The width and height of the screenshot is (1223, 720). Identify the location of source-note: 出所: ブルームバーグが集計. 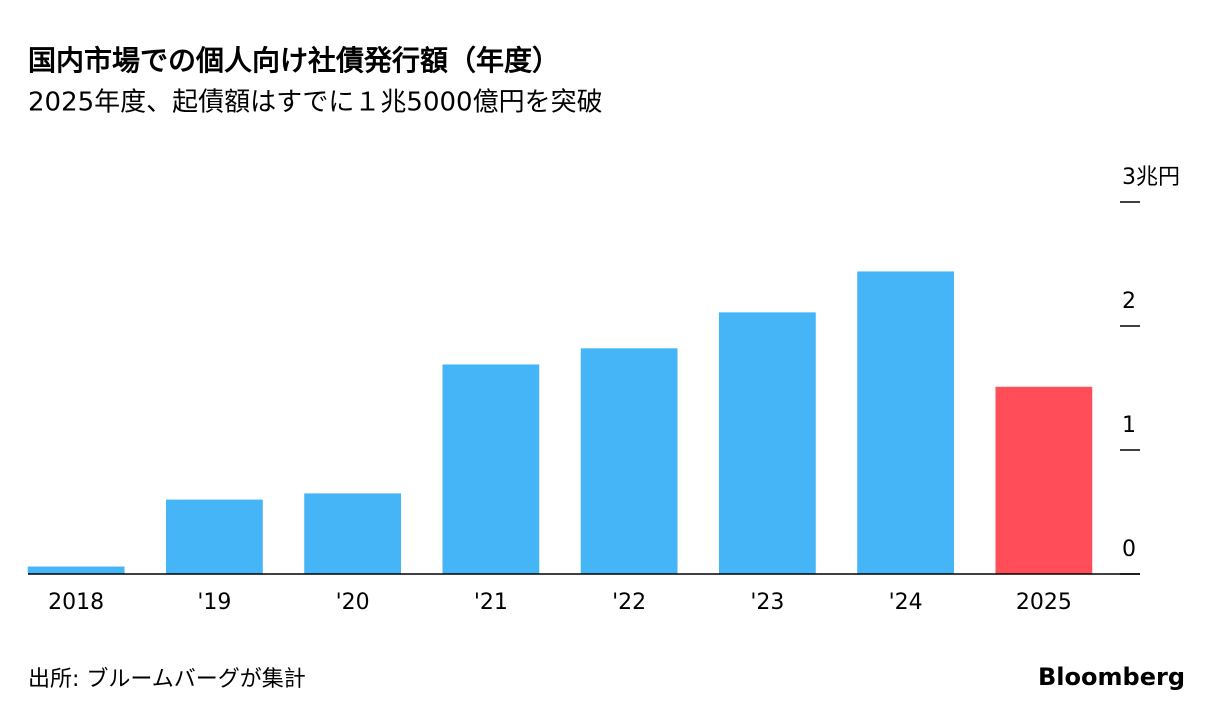
(167, 679).